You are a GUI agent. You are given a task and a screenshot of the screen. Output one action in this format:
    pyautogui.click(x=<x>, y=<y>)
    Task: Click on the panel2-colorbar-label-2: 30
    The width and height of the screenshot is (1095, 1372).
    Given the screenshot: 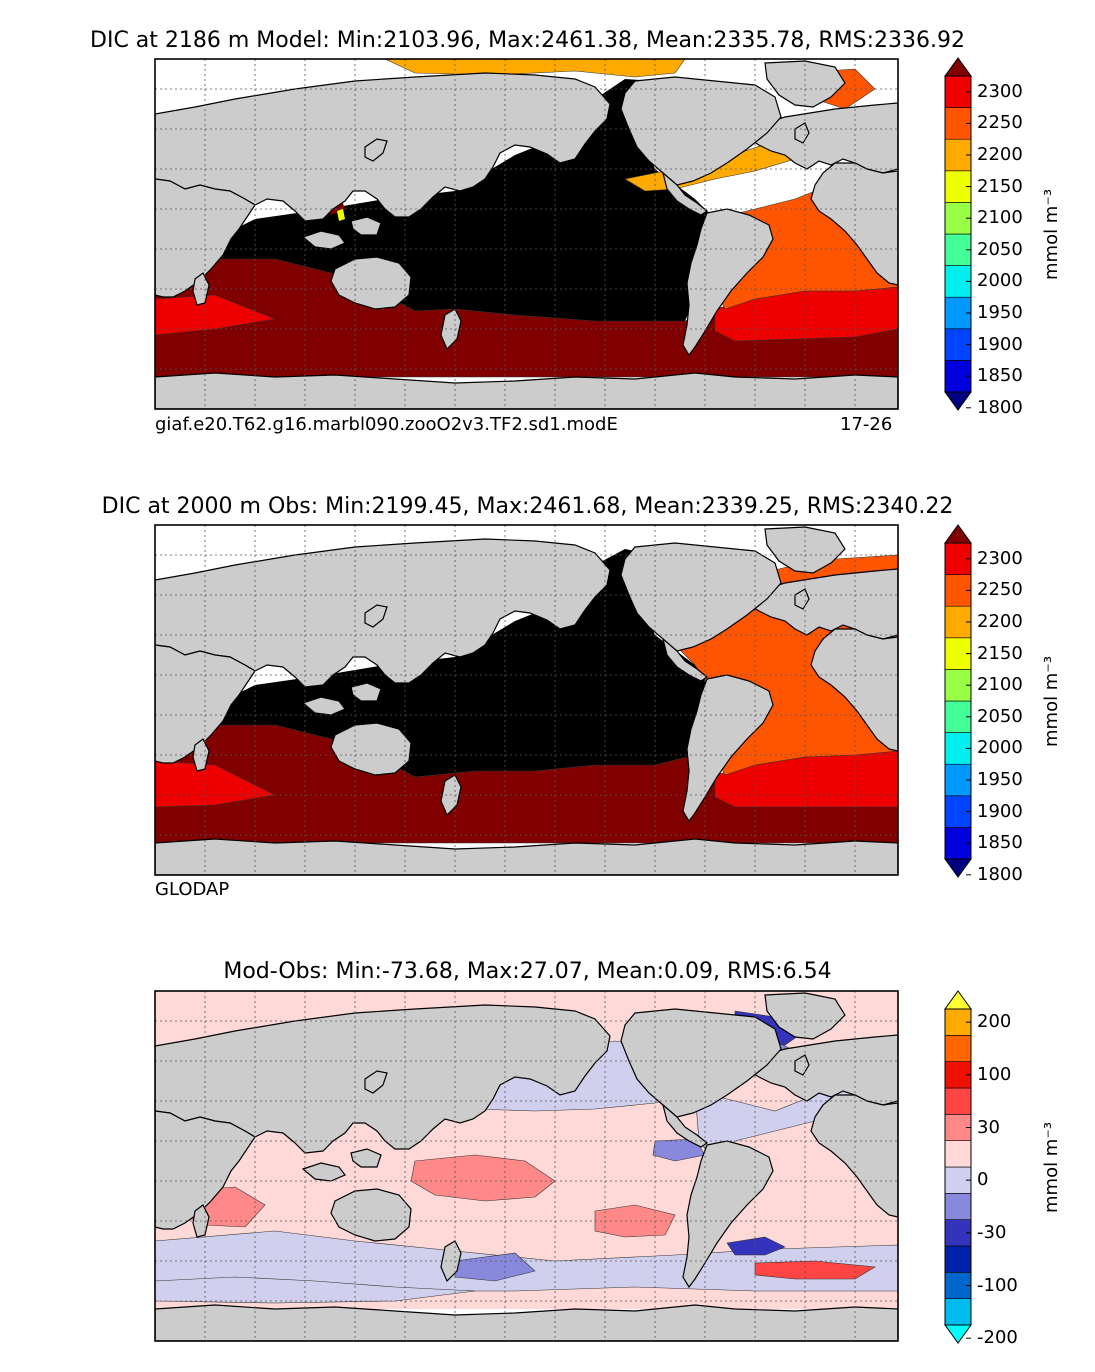 What is the action you would take?
    pyautogui.click(x=988, y=1127)
    